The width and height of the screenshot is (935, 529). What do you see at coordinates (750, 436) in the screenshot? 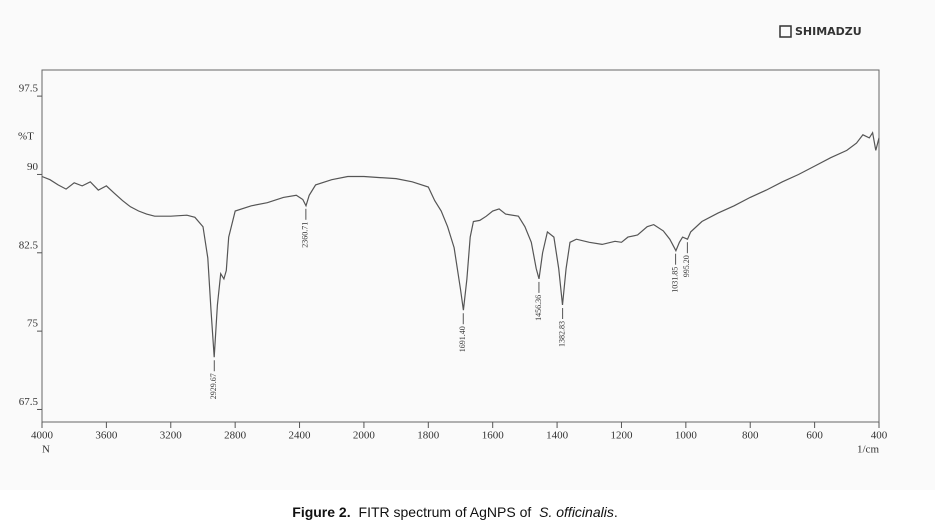
I see `x-tick-label: 800` at bounding box center [750, 436].